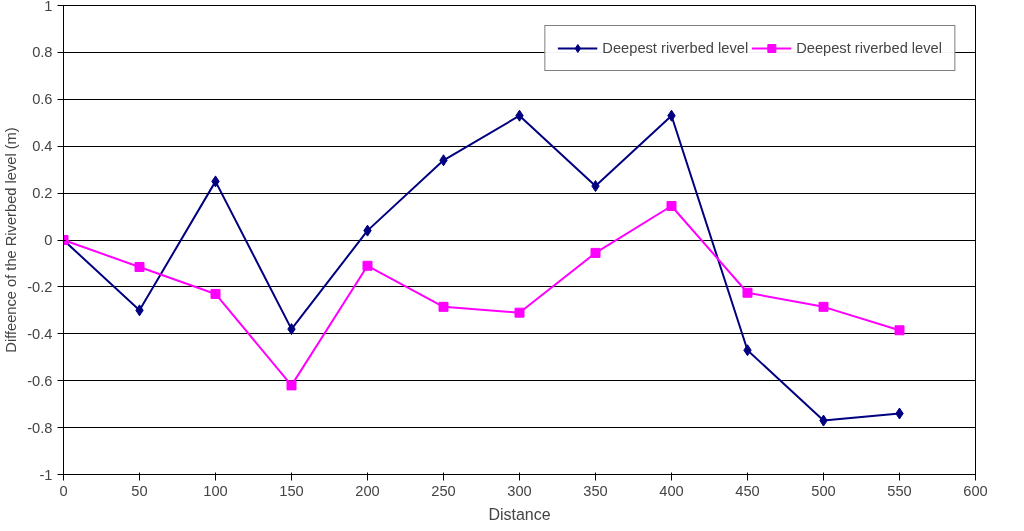 The image size is (1024, 531). Describe the element at coordinates (443, 490) in the screenshot. I see `x-tick-label: 250` at that location.